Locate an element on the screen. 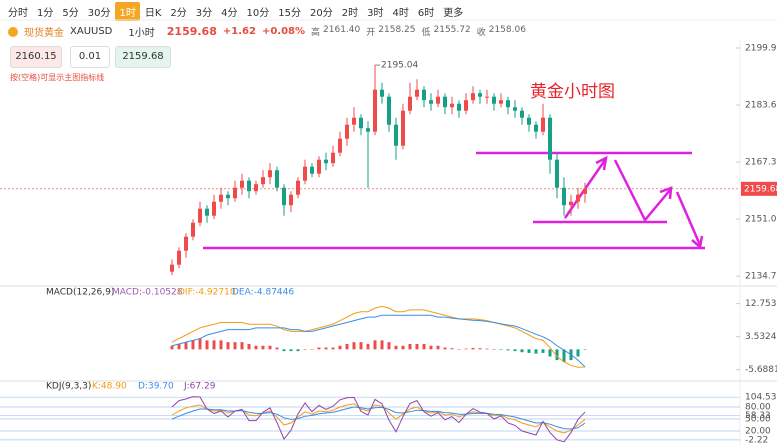 This screenshot has height=444, width=777. period: 15分 is located at coordinates (290, 13).